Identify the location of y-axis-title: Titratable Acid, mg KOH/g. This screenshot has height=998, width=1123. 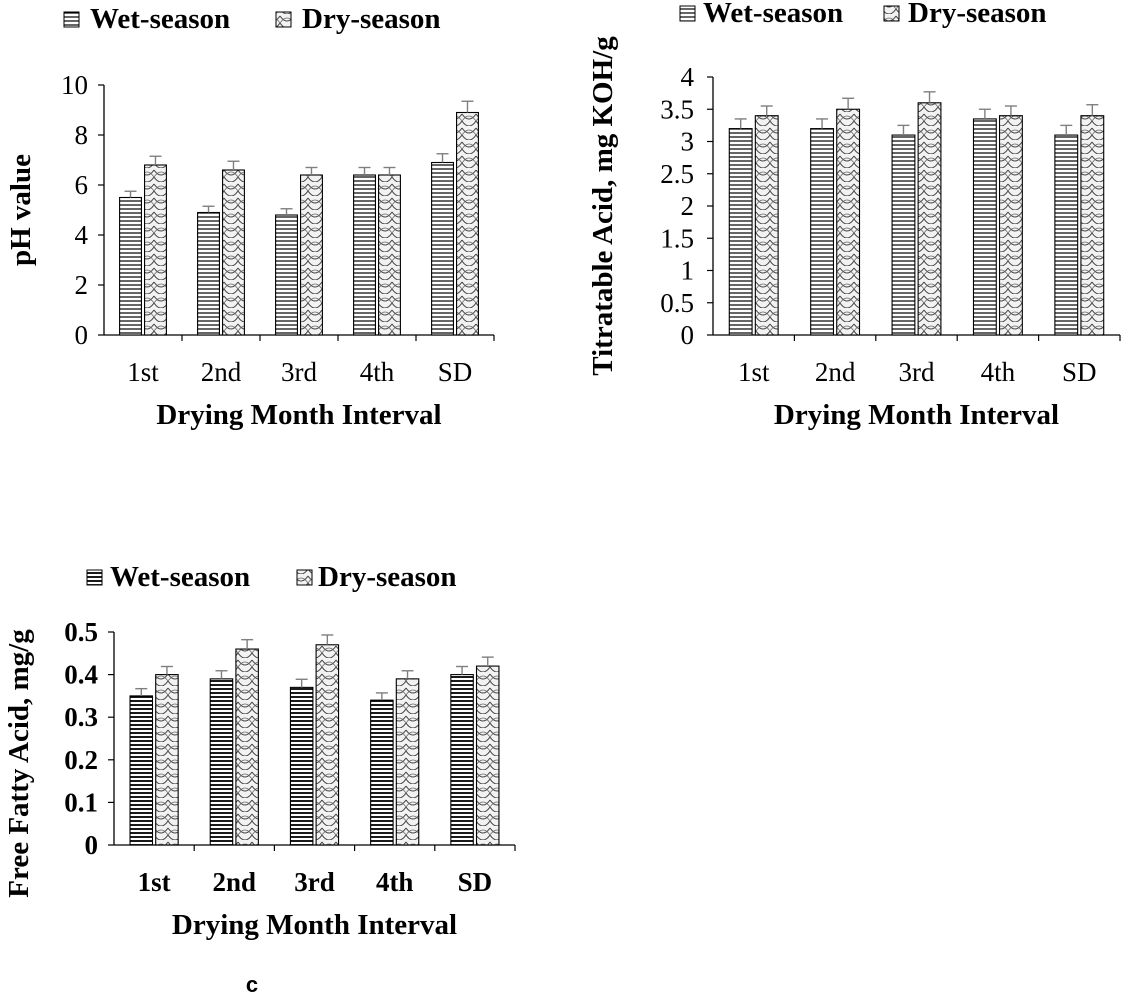
(603, 206).